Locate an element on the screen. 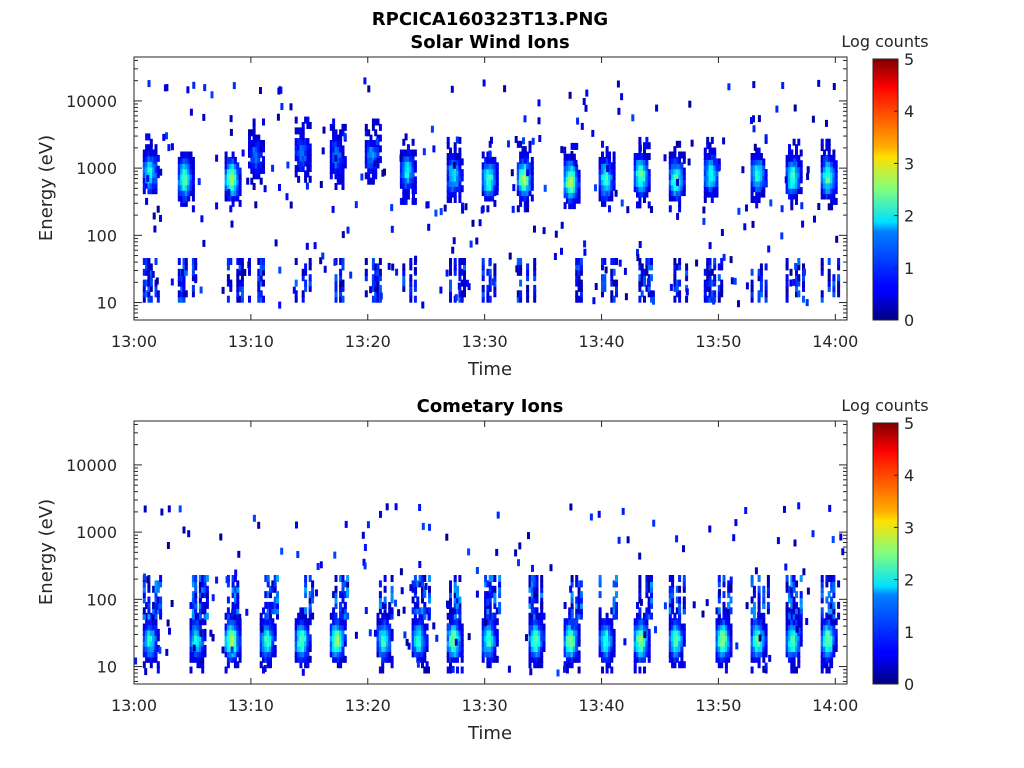  colorbar-label: Log counts is located at coordinates (884, 41).